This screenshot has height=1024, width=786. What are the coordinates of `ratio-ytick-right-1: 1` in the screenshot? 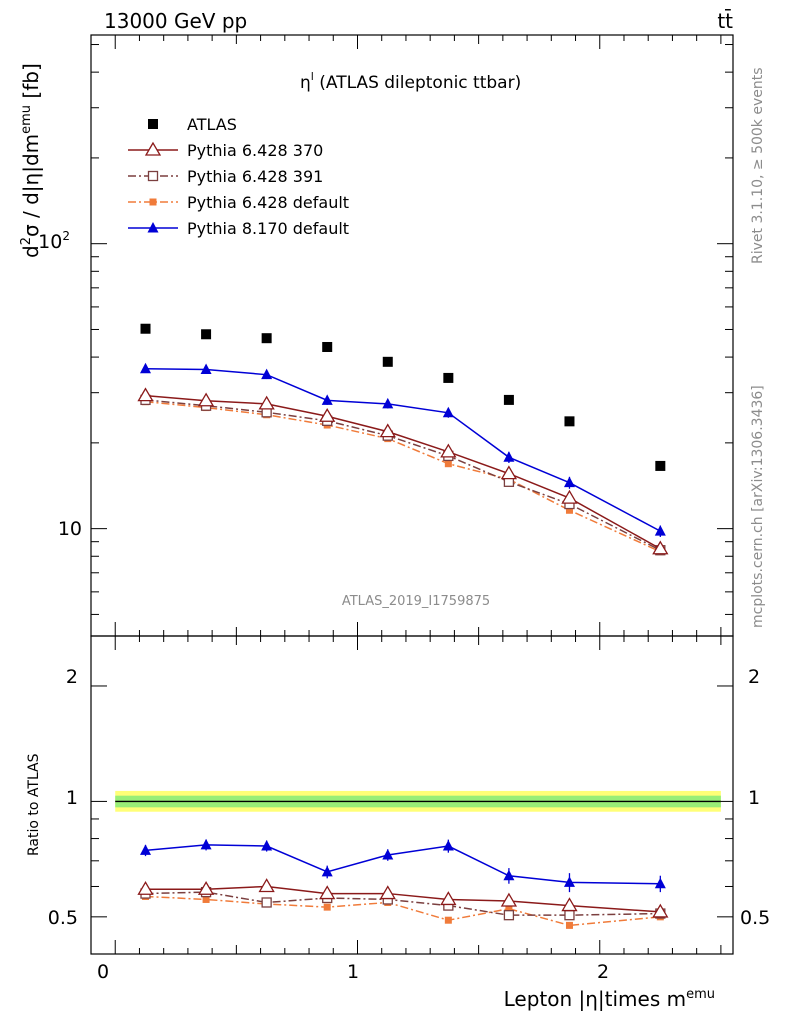 It's located at (754, 798).